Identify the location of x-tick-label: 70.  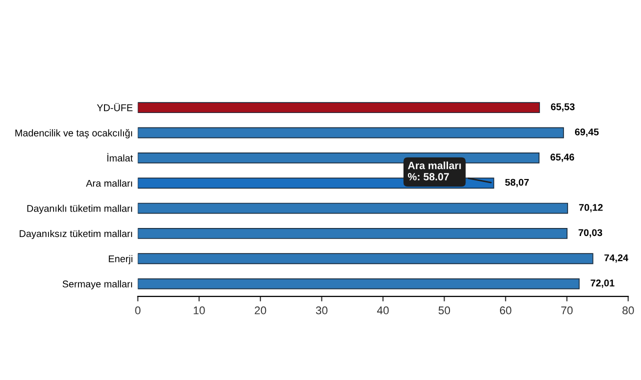
(567, 310).